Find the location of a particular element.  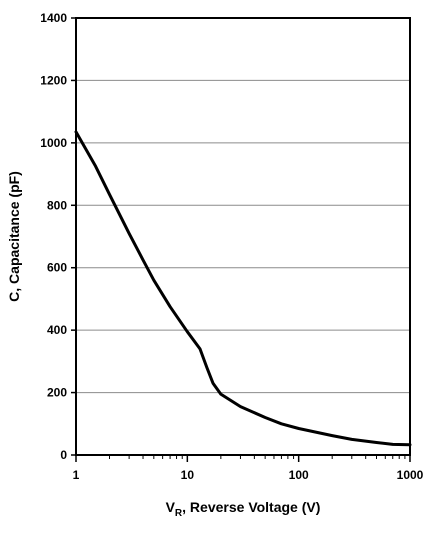

y-tick-label: 1400 is located at coordinates (53, 18).